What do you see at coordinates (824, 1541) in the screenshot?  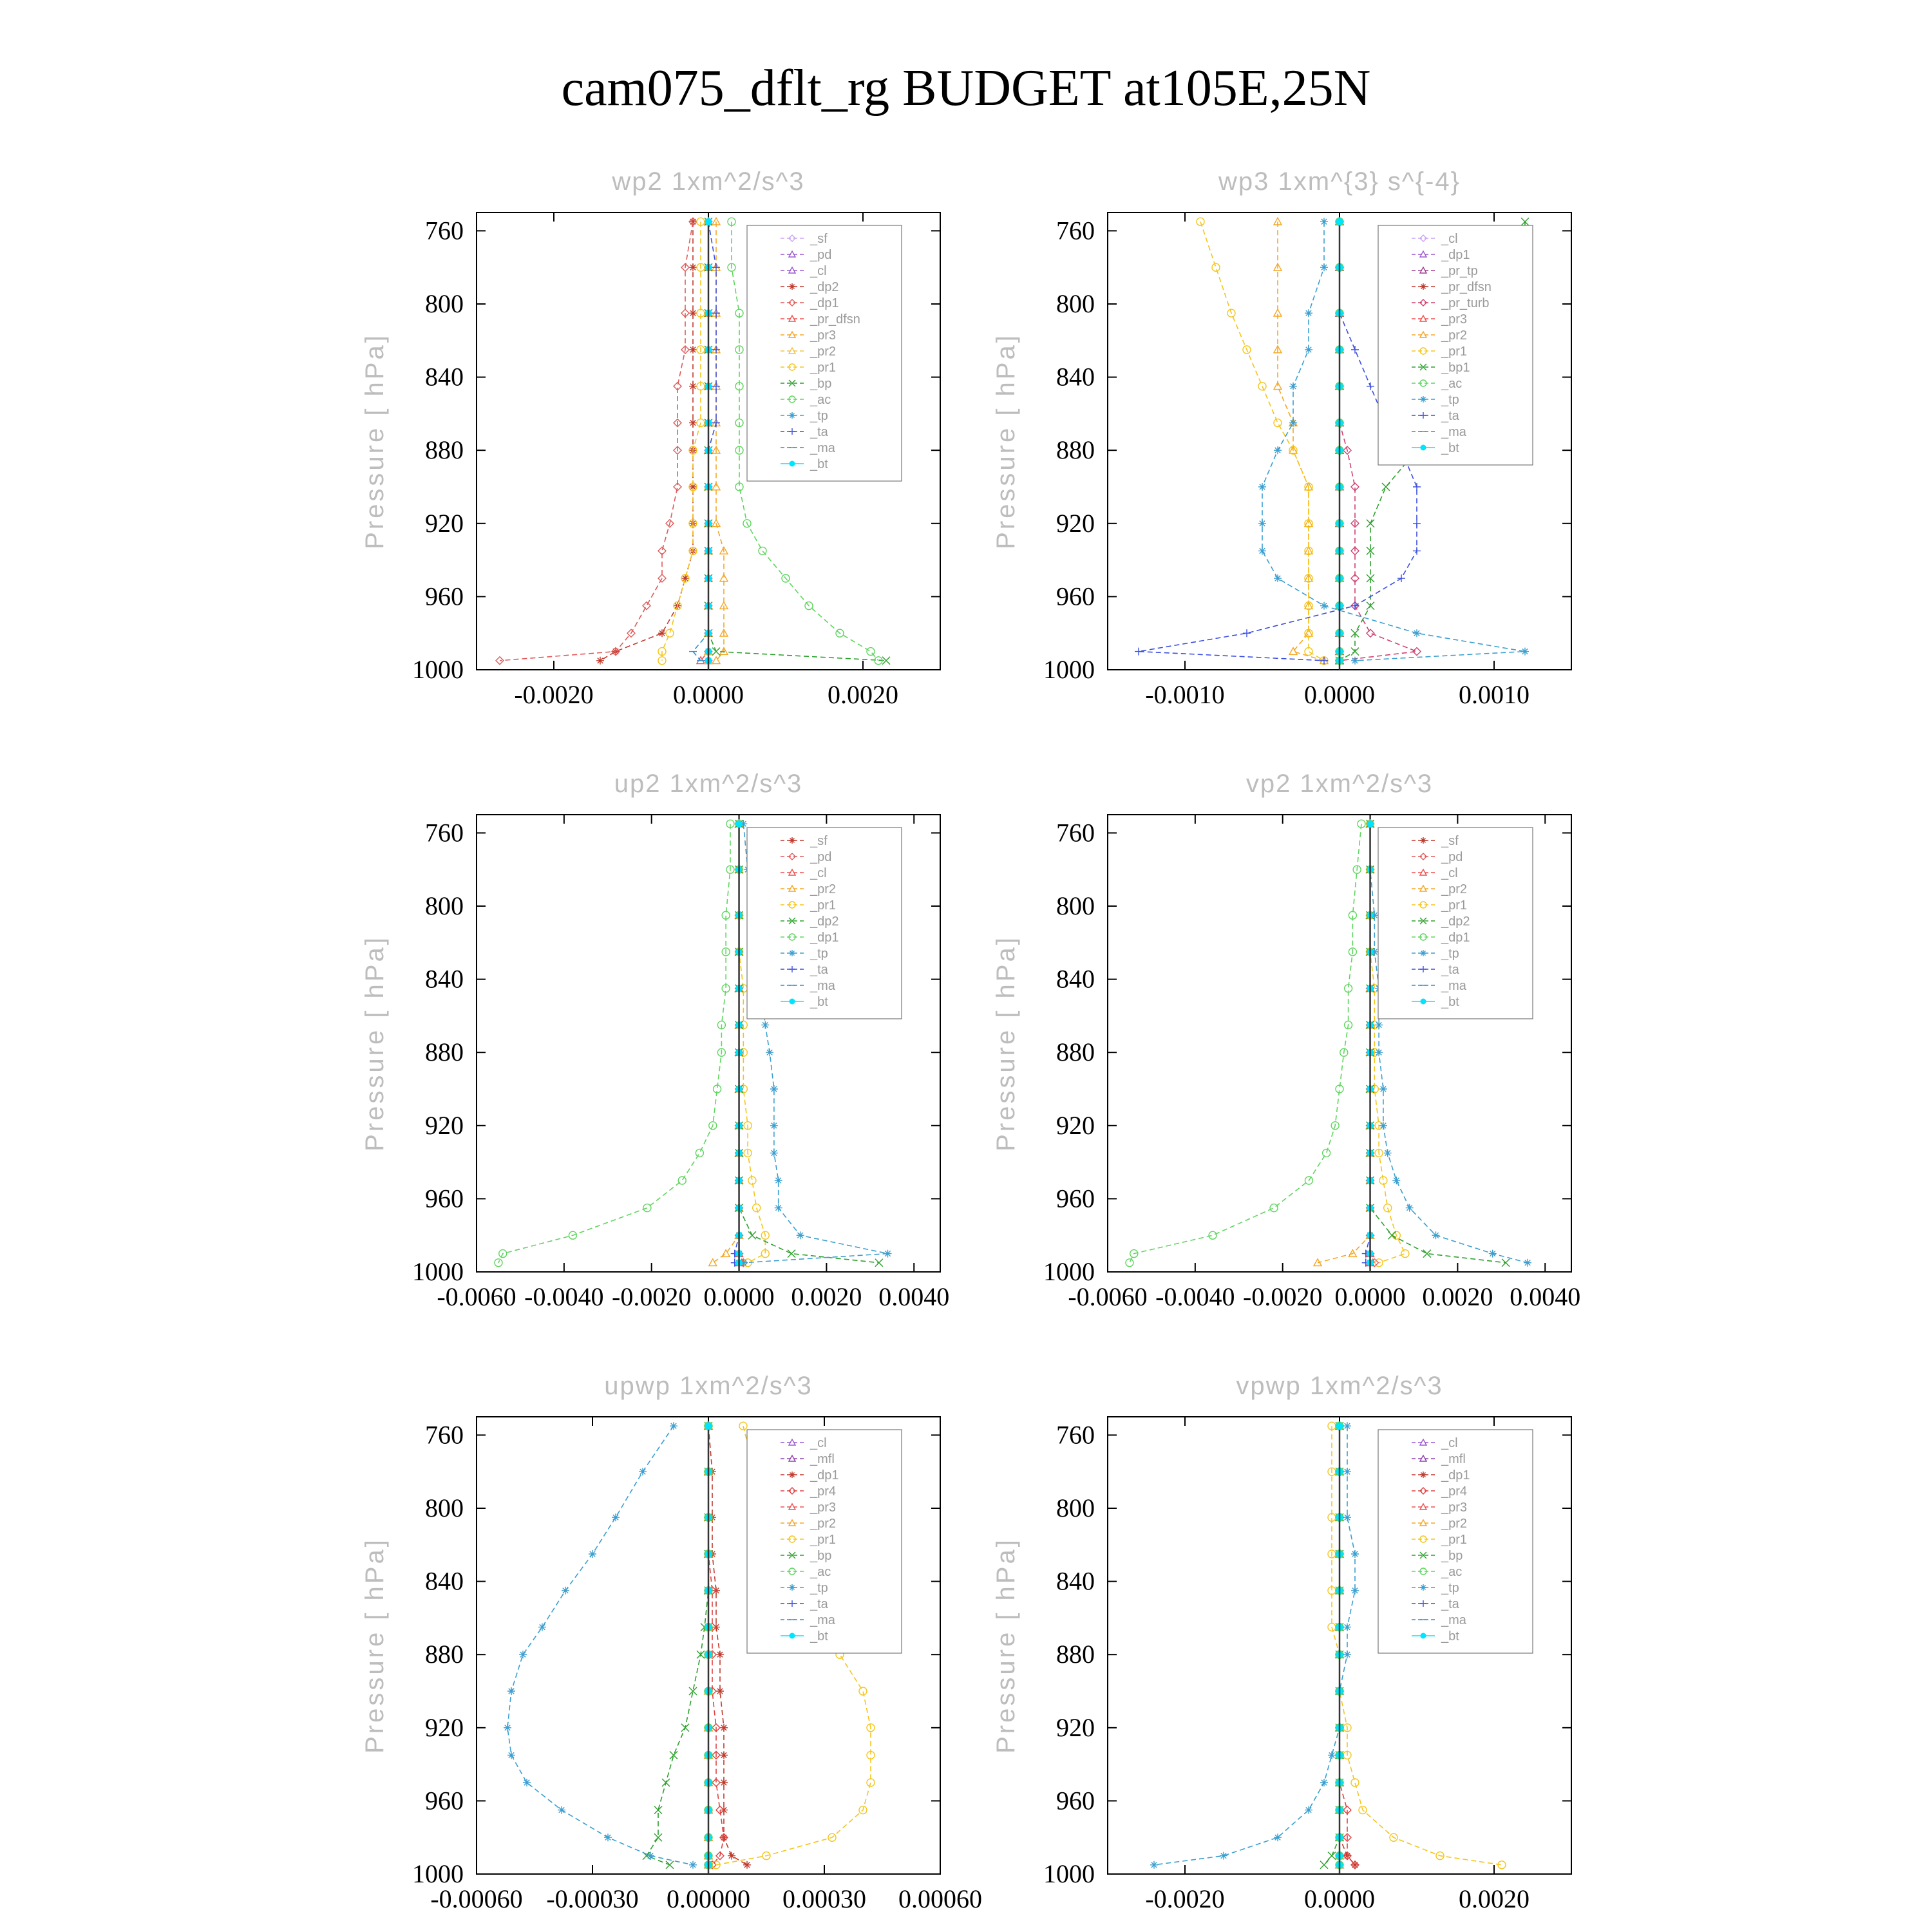 I see `legend-box` at bounding box center [824, 1541].